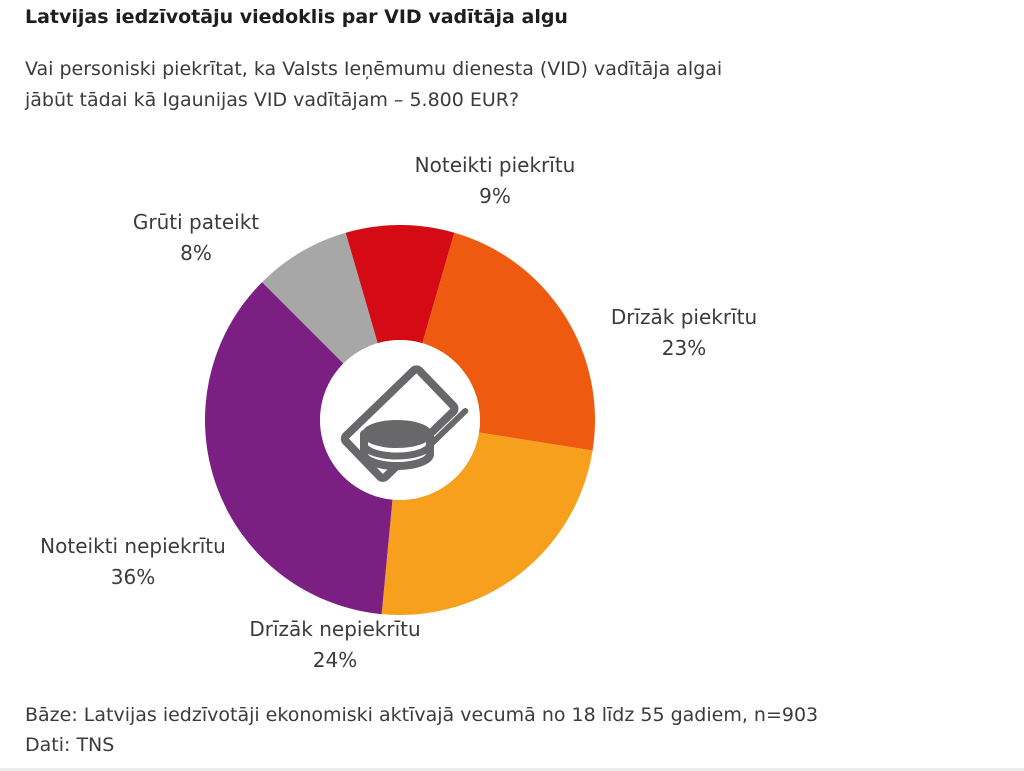 This screenshot has width=1024, height=771. Describe the element at coordinates (335, 660) in the screenshot. I see `slice-label-value: 24%` at that location.